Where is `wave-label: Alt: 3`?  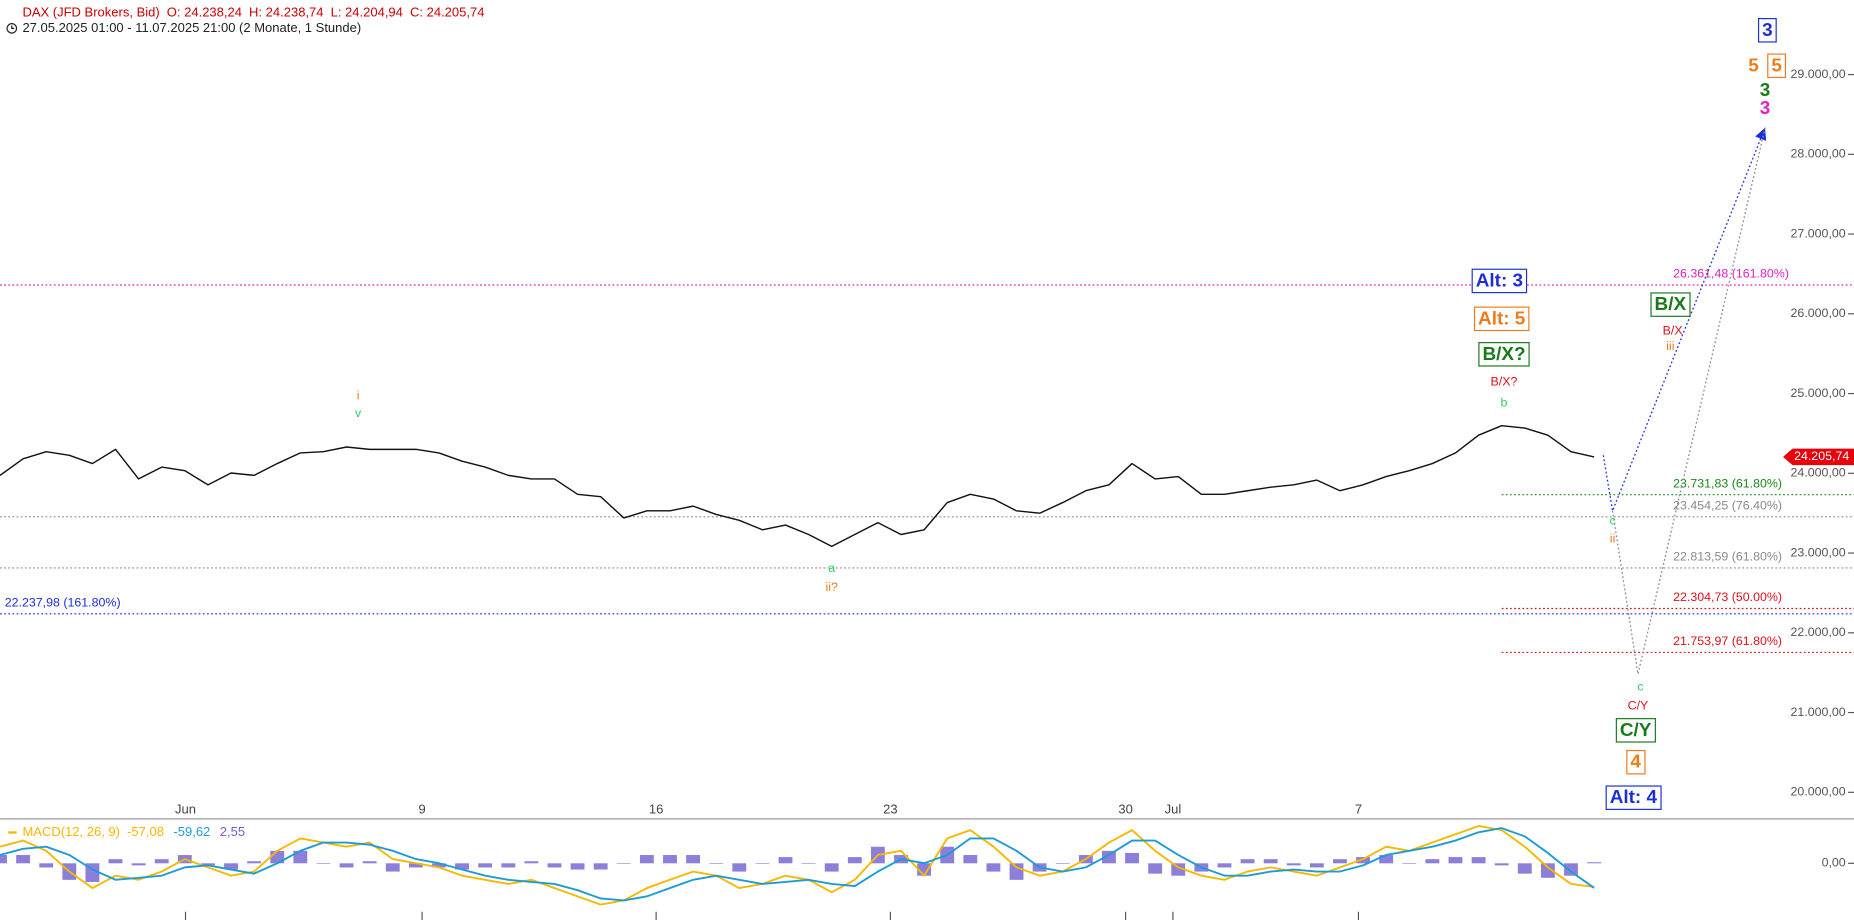 wave-label: Alt: 3 is located at coordinates (1499, 280).